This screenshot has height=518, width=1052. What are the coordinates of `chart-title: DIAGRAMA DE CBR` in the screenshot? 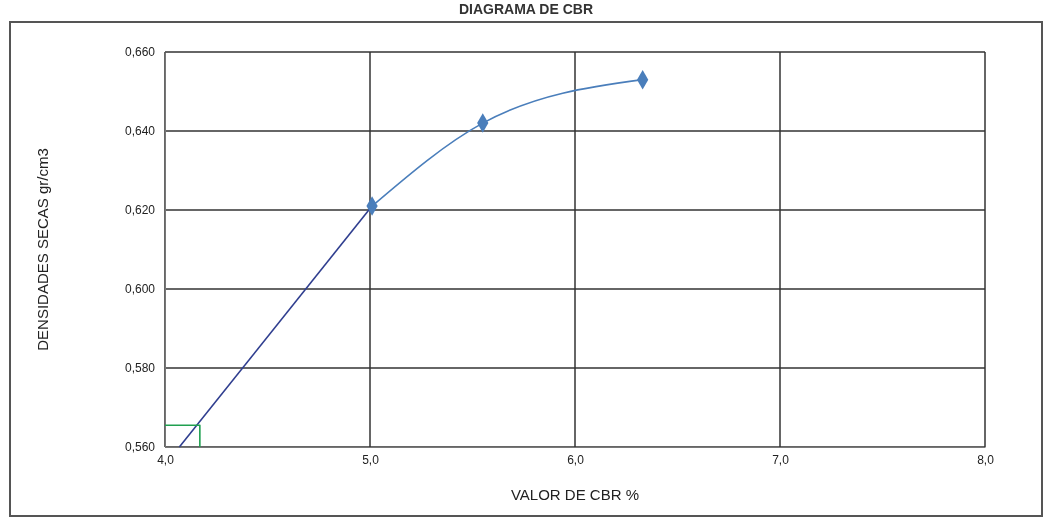 It's located at (526, 9).